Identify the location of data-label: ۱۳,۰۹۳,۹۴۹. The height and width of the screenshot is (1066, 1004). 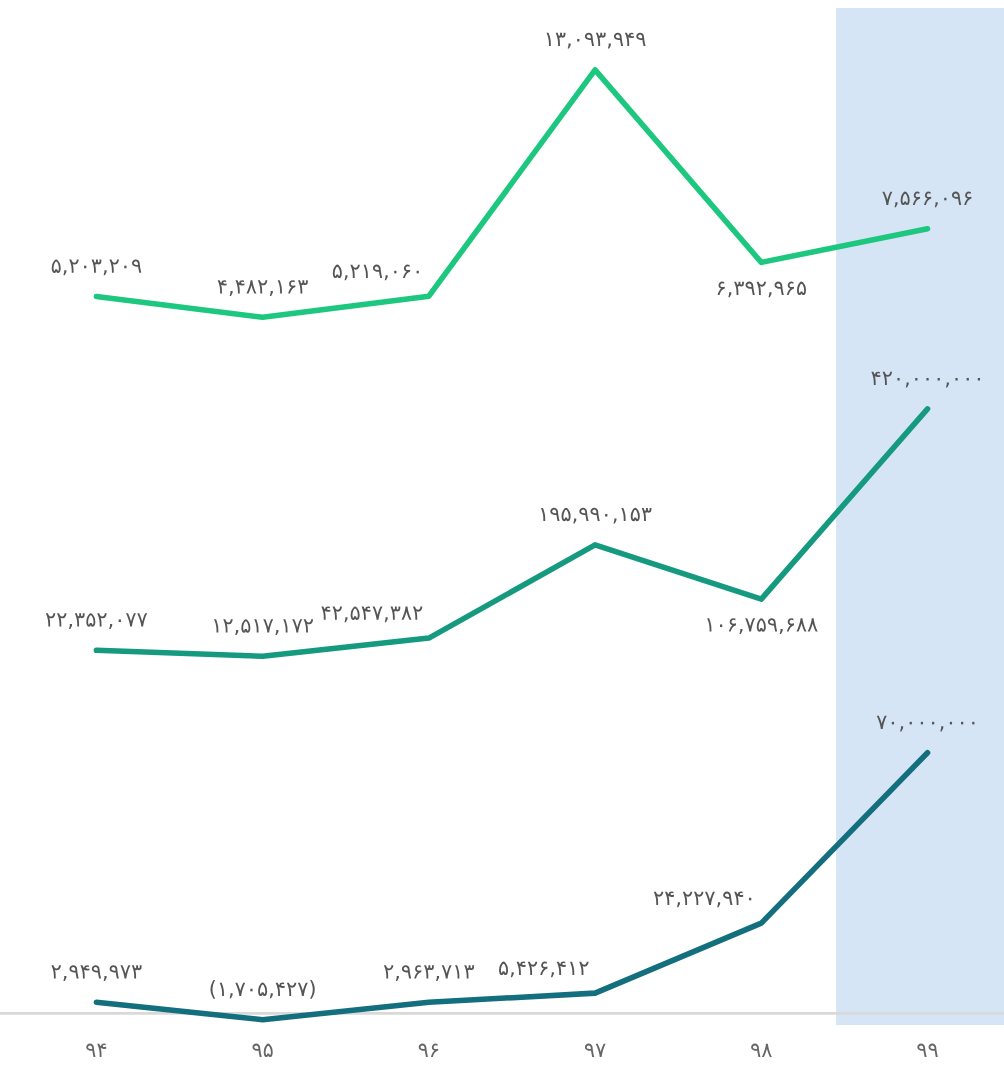
(596, 40).